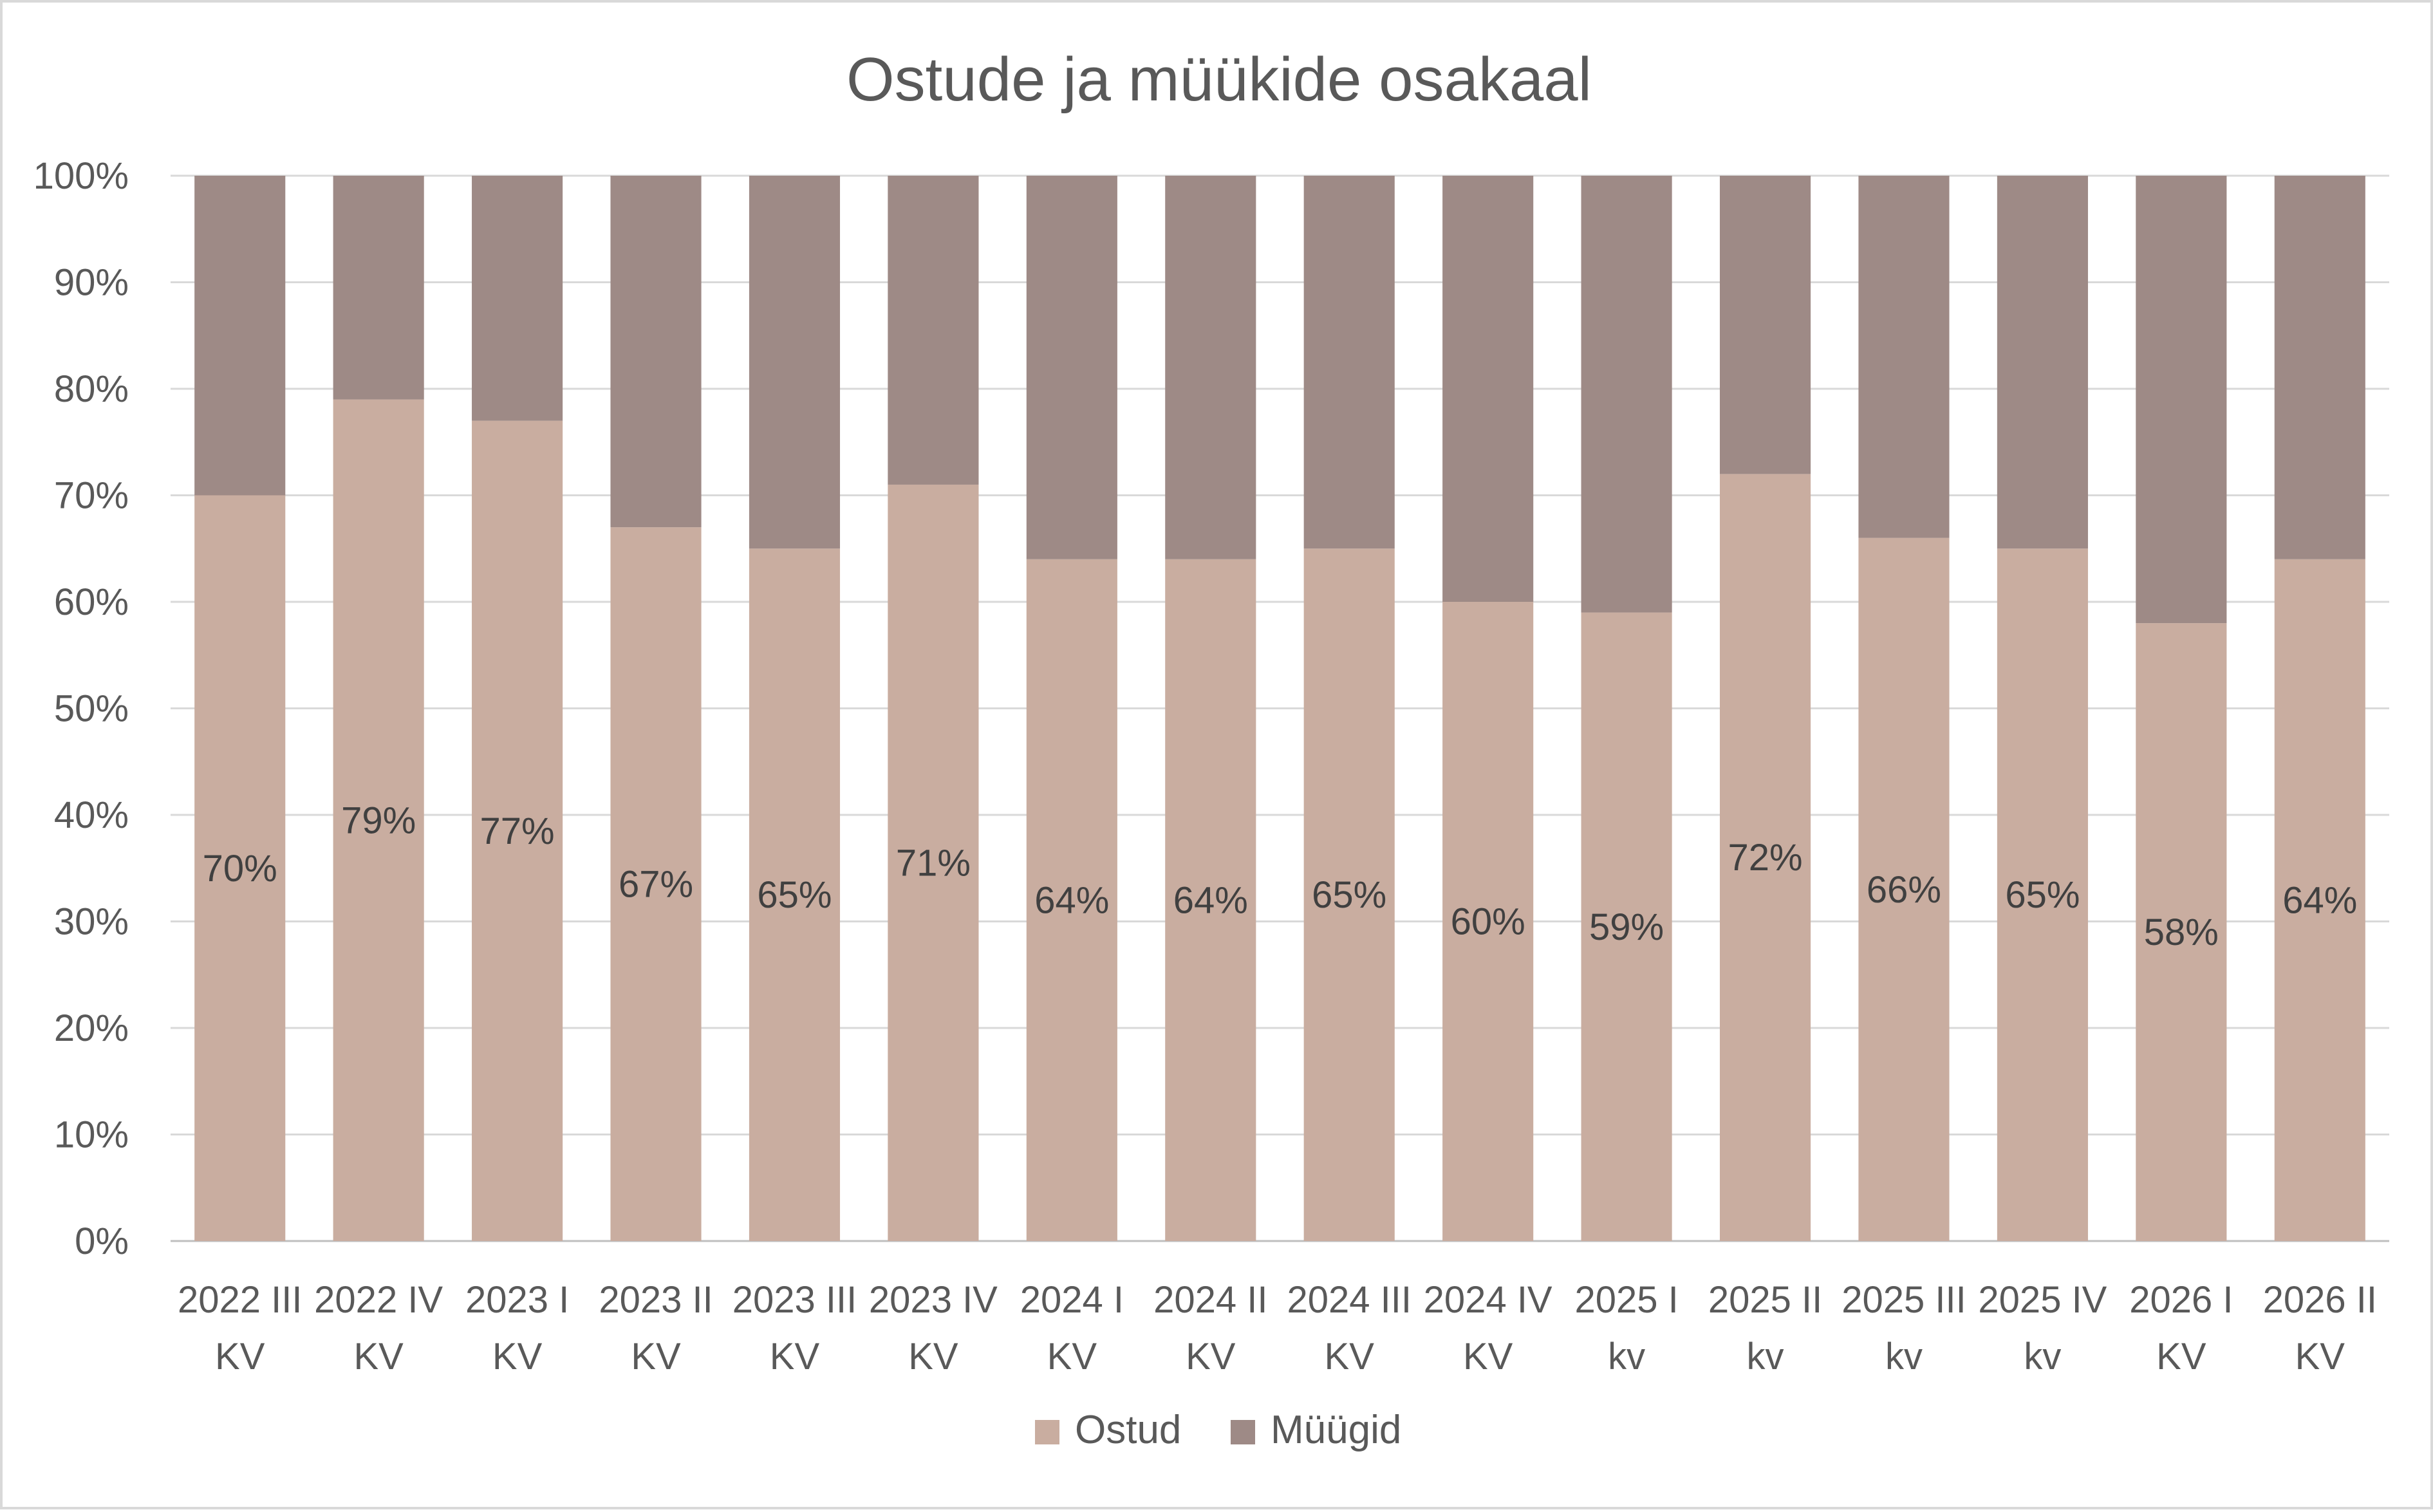 This screenshot has width=2433, height=1512. I want to click on data-label: 72%, so click(1765, 858).